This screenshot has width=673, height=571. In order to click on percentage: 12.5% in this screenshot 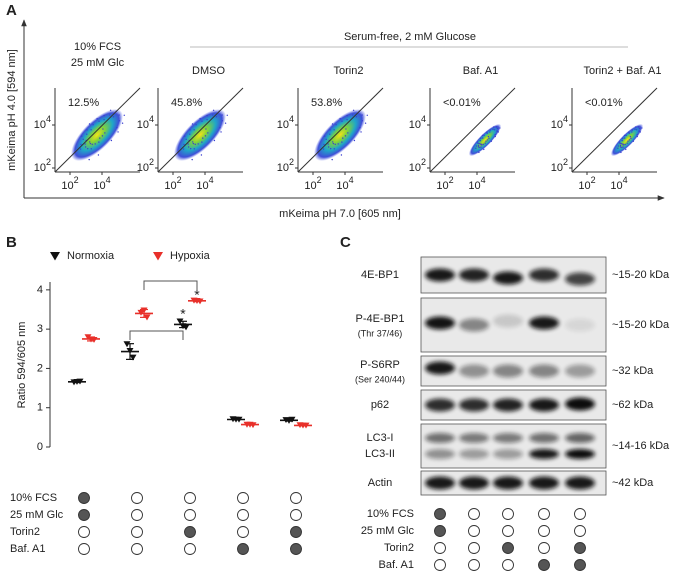, I will do `click(83, 103)`.